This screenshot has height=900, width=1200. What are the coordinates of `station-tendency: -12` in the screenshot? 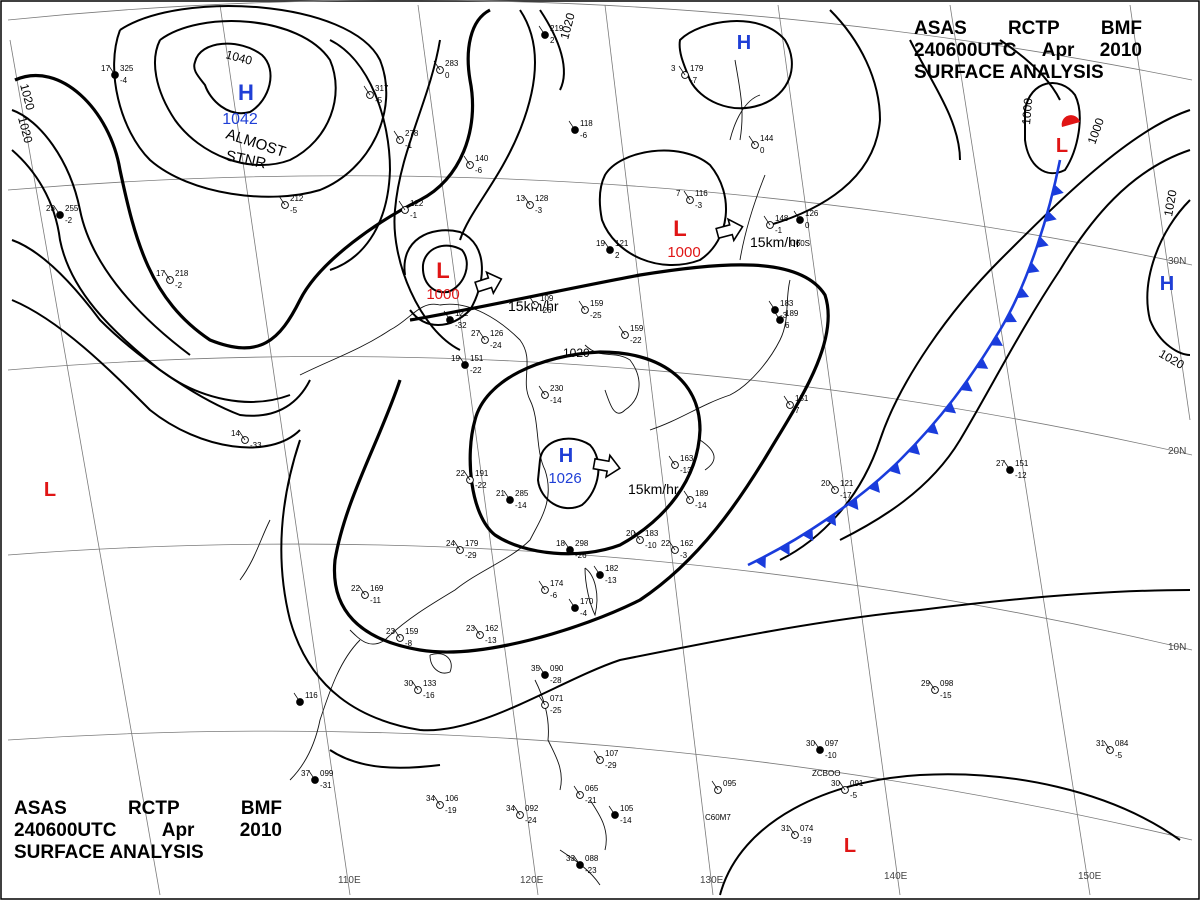 It's located at (1021, 475).